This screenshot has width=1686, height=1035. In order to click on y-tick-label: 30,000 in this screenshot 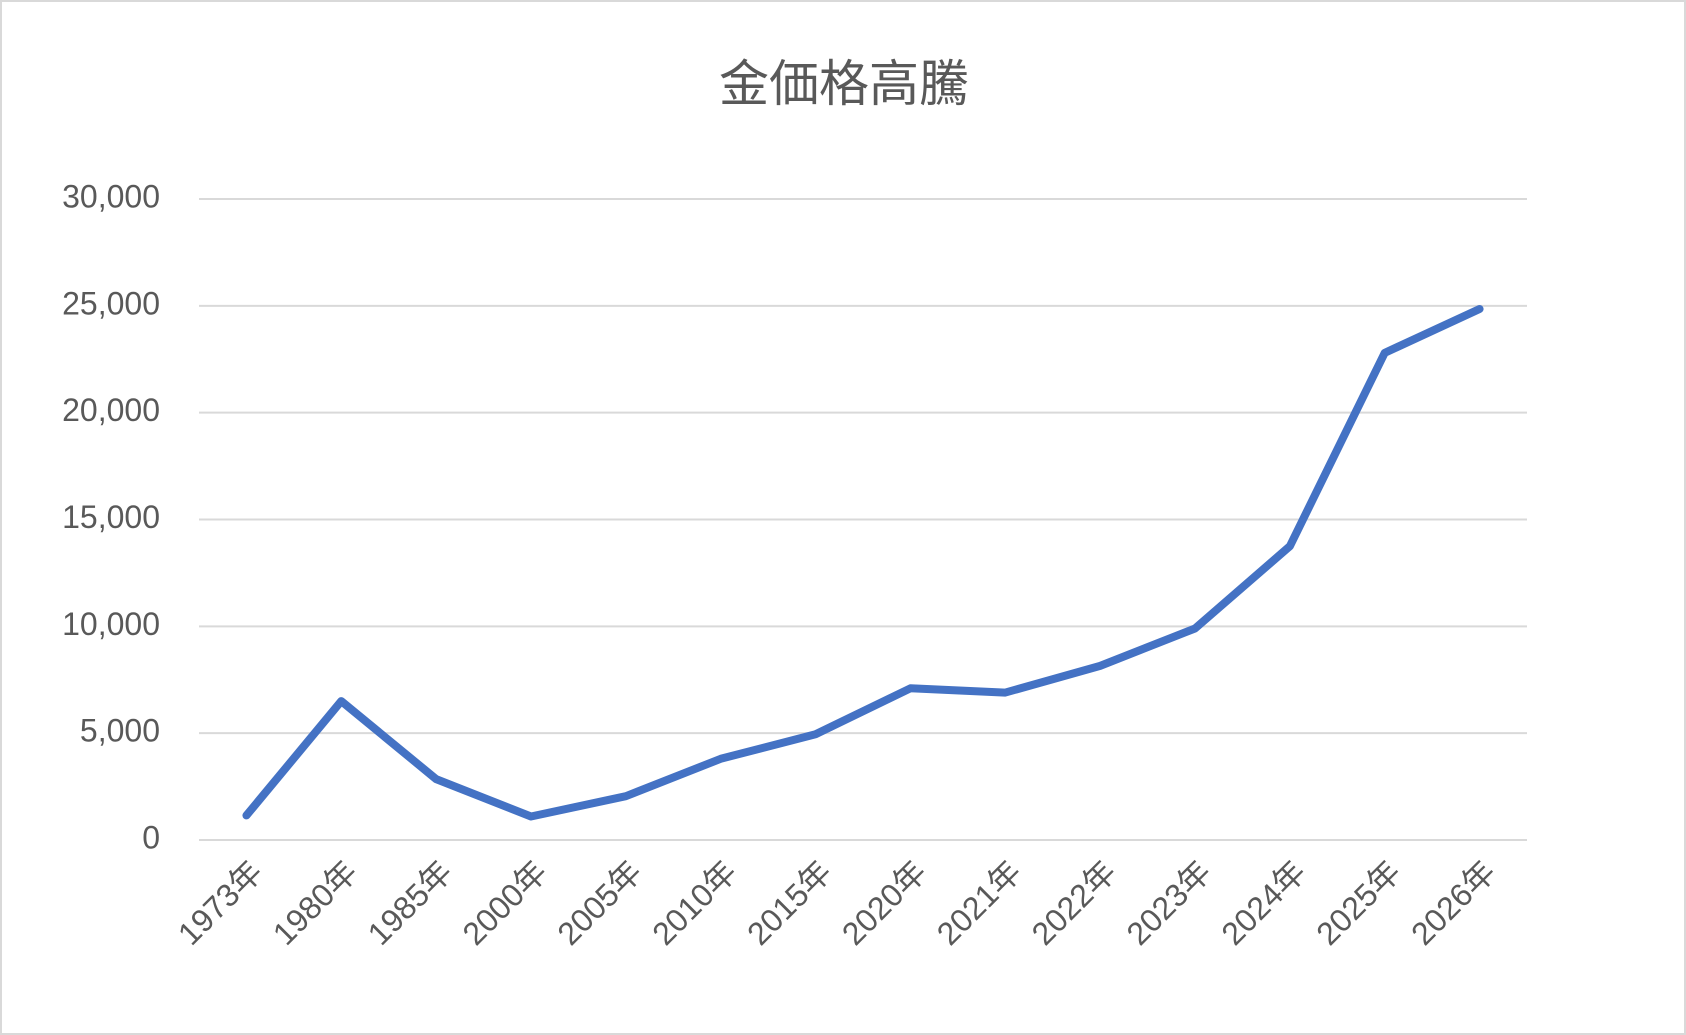, I will do `click(111, 196)`.